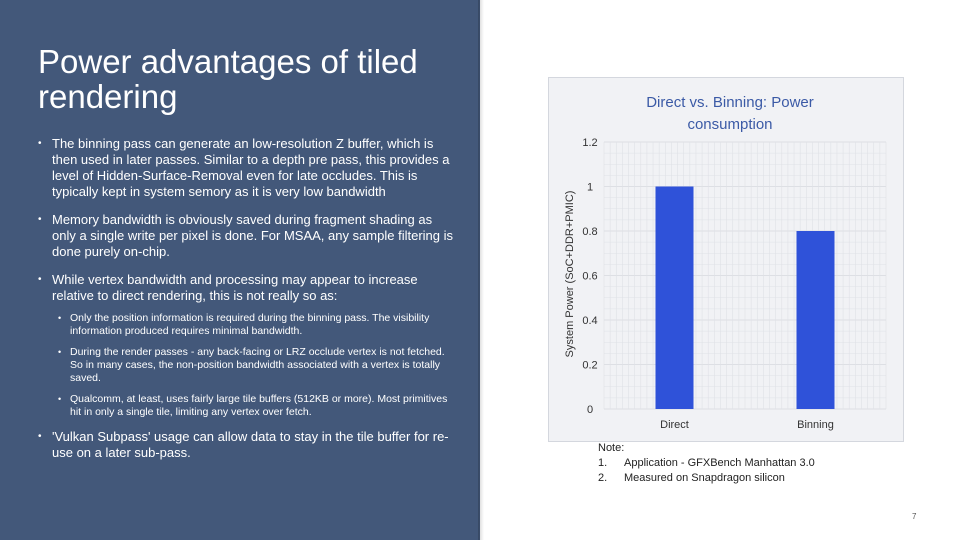 This screenshot has height=540, width=960. I want to click on y-tick-label: 1, so click(590, 188).